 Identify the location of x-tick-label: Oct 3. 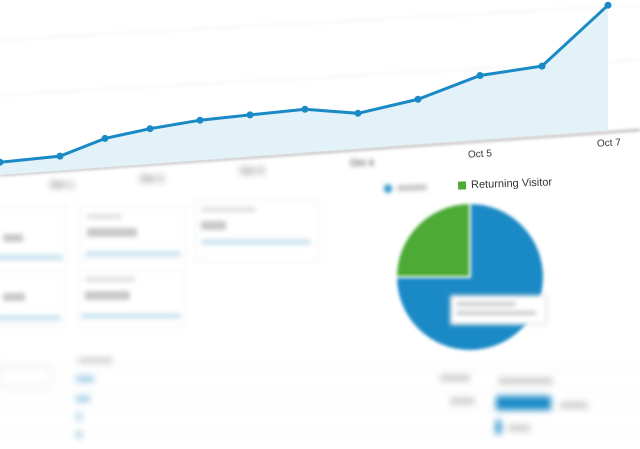
(252, 171).